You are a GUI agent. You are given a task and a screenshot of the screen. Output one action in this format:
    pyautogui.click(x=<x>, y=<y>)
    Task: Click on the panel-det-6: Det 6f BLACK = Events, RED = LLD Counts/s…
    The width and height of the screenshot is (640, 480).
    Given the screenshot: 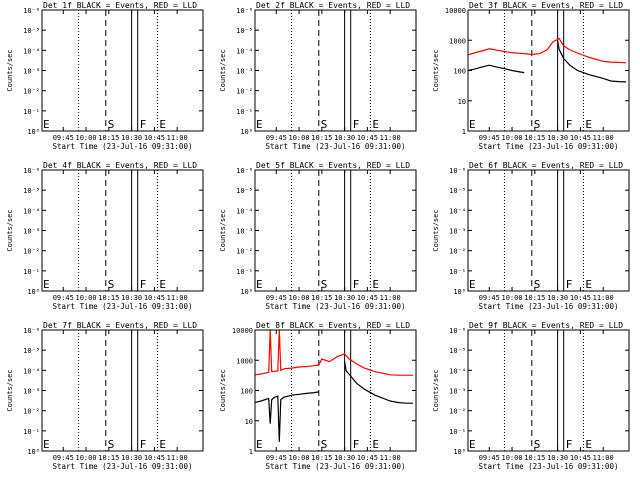 What is the action you would take?
    pyautogui.click(x=531, y=236)
    